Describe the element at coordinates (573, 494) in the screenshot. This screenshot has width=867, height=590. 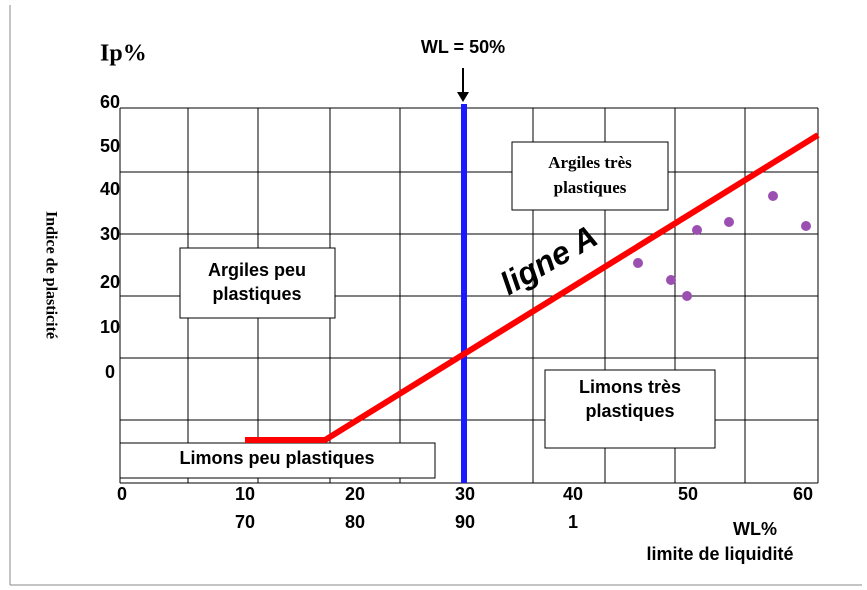
I see `x-tick-label: 40` at that location.